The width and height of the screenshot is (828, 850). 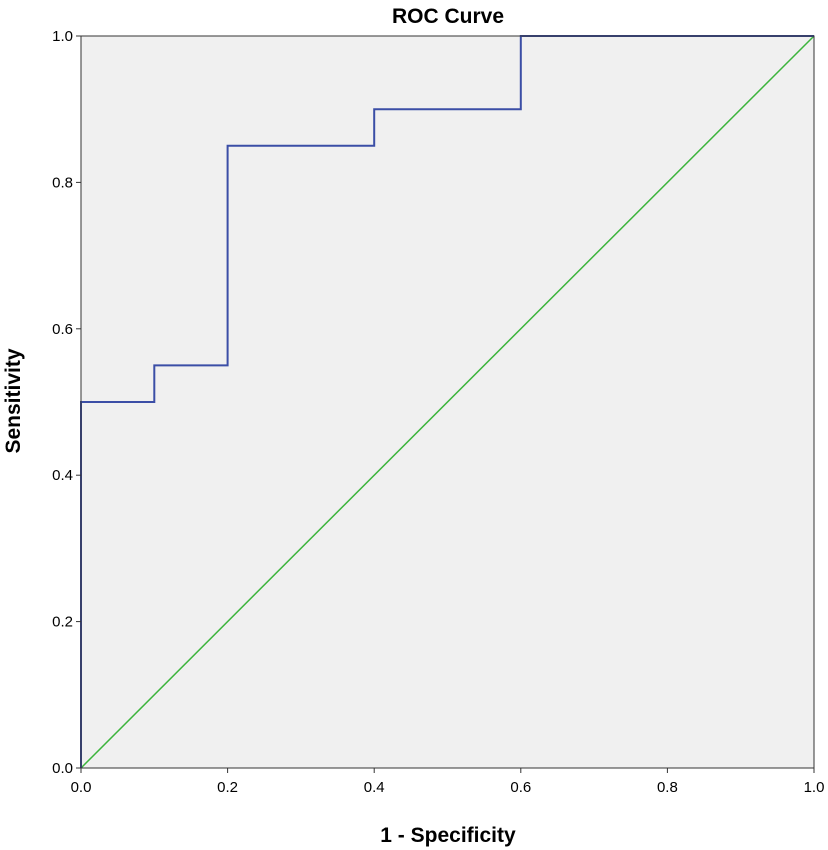 I want to click on y-axis-title: Sensitivity, so click(x=13, y=400).